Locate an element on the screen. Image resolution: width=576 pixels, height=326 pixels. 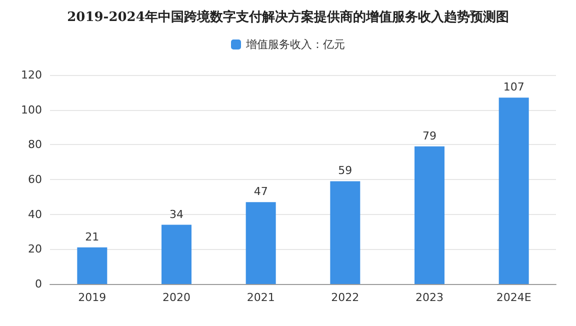
data-label: 21 is located at coordinates (92, 237).